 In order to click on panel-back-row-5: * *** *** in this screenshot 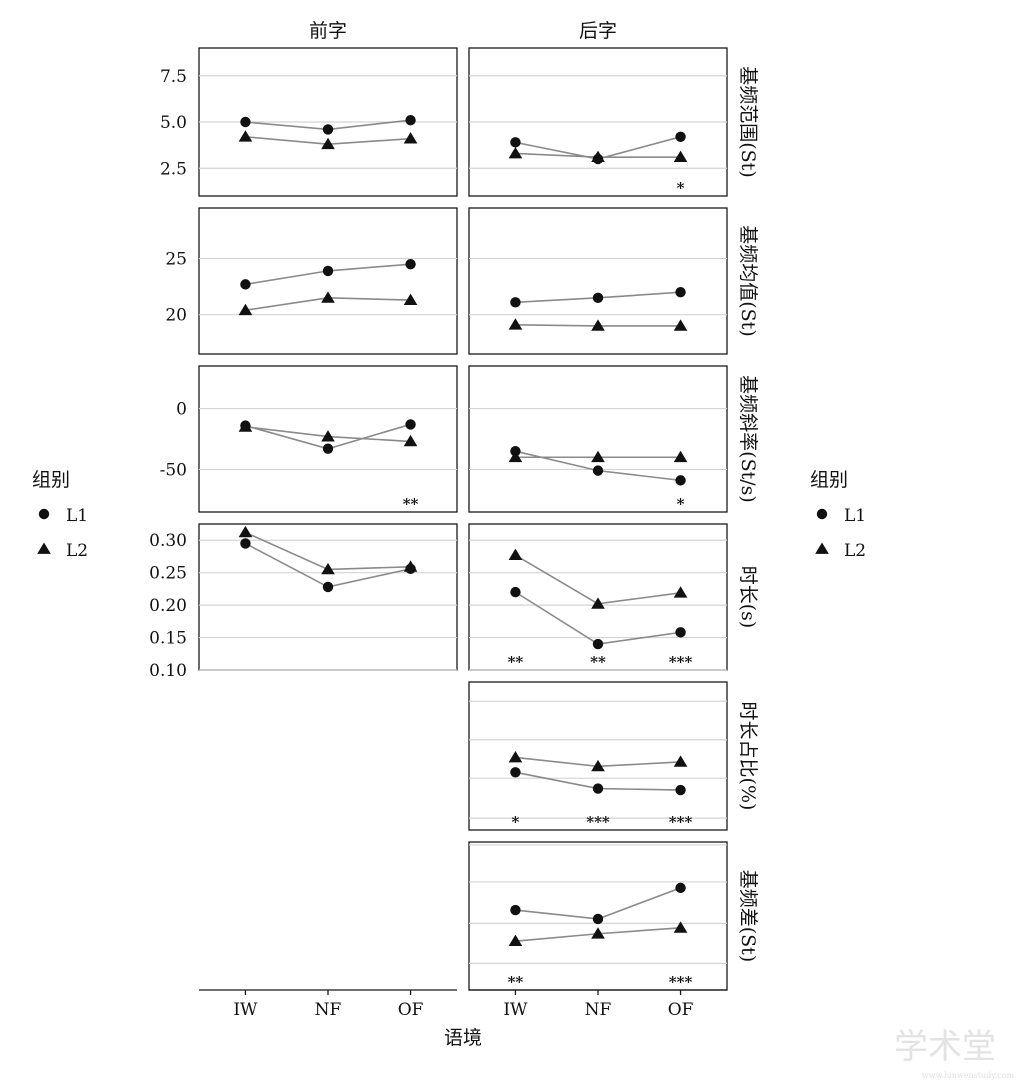, I will do `click(598, 756)`.